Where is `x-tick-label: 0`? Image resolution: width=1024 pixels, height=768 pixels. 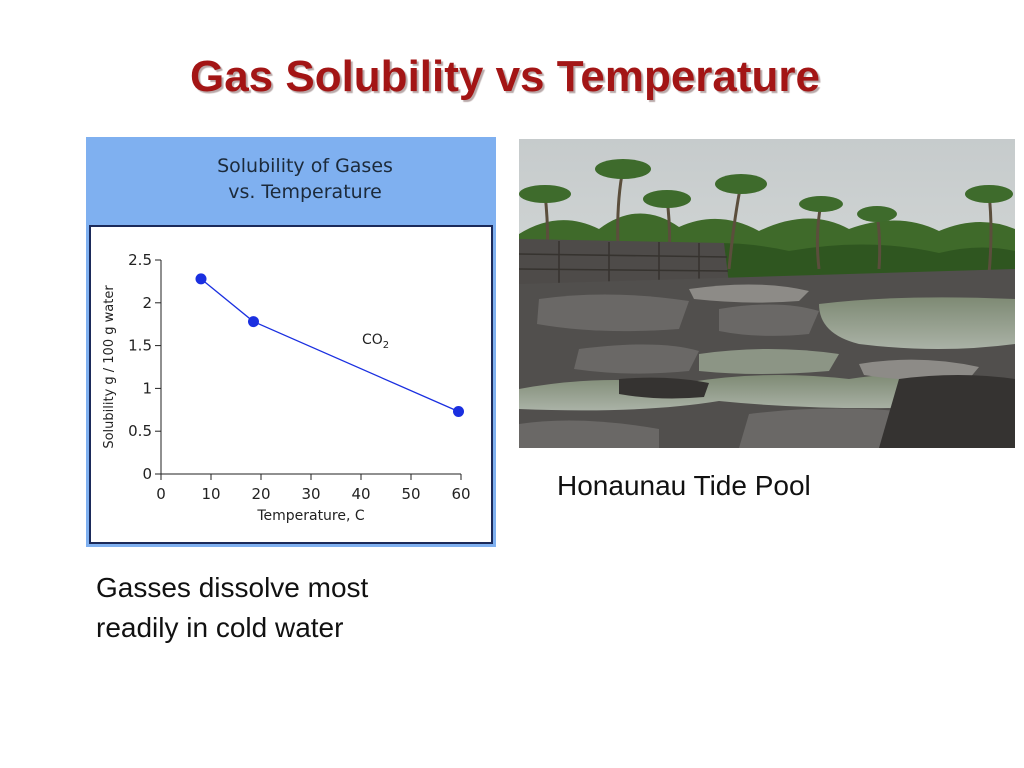 x-tick-label: 0 is located at coordinates (161, 494).